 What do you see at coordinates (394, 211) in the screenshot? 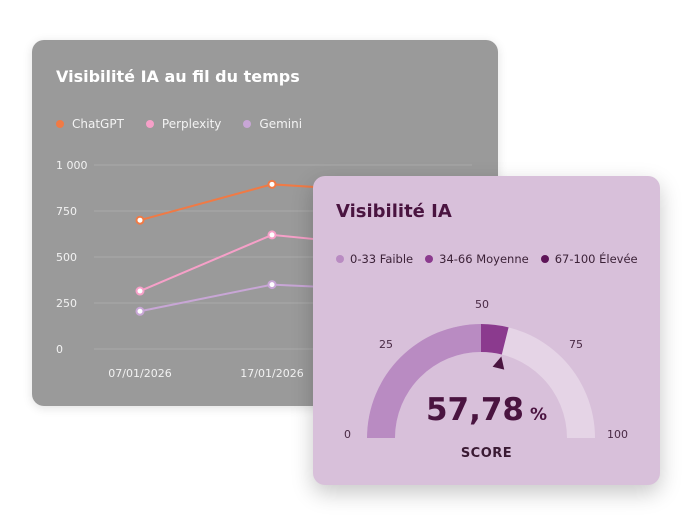
I see `gauge-card-title: Visibilité IA` at bounding box center [394, 211].